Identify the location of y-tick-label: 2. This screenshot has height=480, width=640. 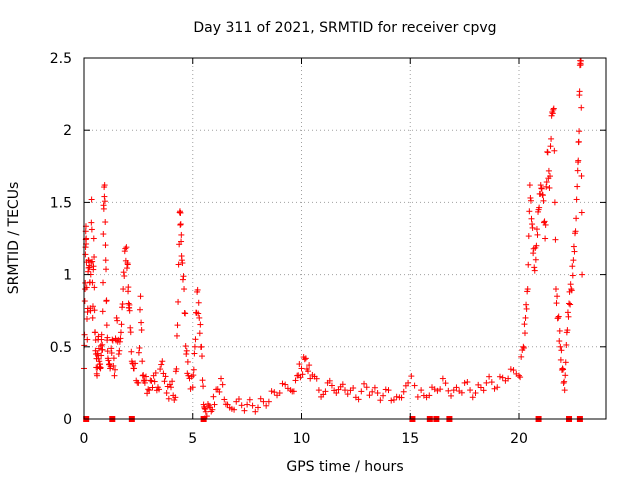
(67, 131).